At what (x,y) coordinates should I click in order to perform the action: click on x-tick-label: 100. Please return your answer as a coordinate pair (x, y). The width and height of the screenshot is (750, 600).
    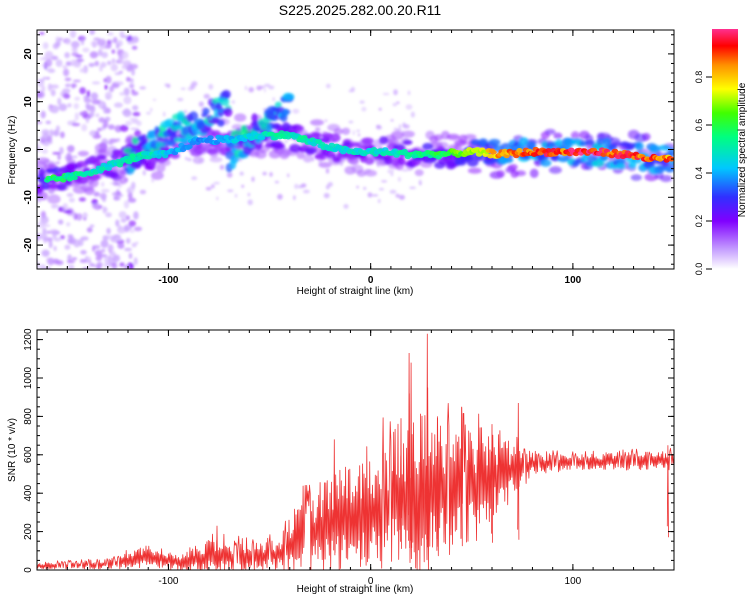
    Looking at the image, I should click on (573, 581).